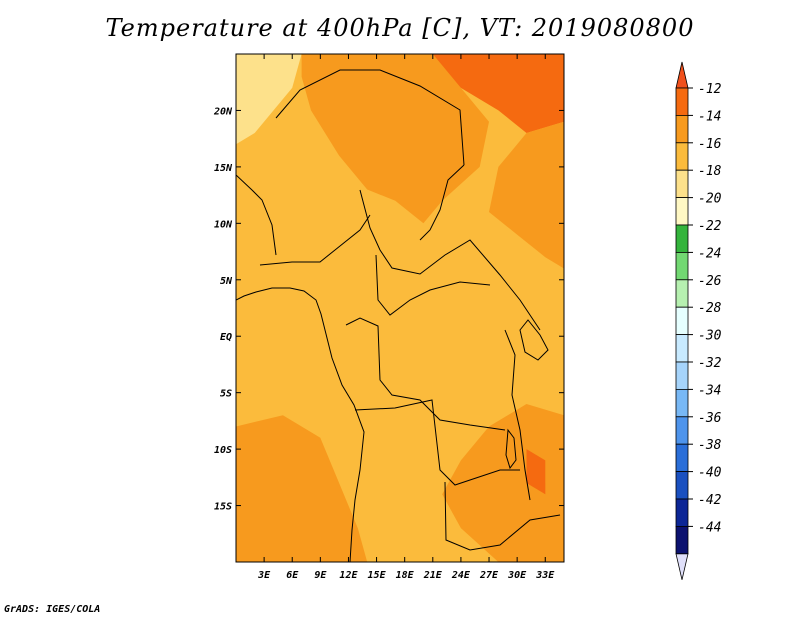 The image size is (800, 618). Describe the element at coordinates (433, 575) in the screenshot. I see `x-tick-label: 21E` at that location.